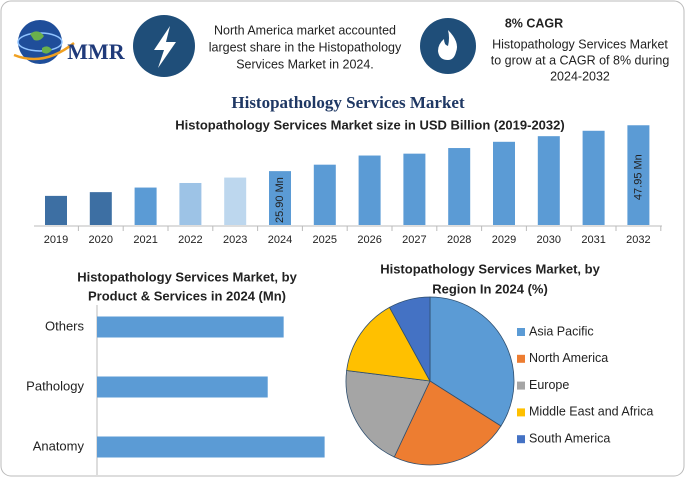 The width and height of the screenshot is (685, 477). I want to click on value-label: 25.90 Mn, so click(280, 200).